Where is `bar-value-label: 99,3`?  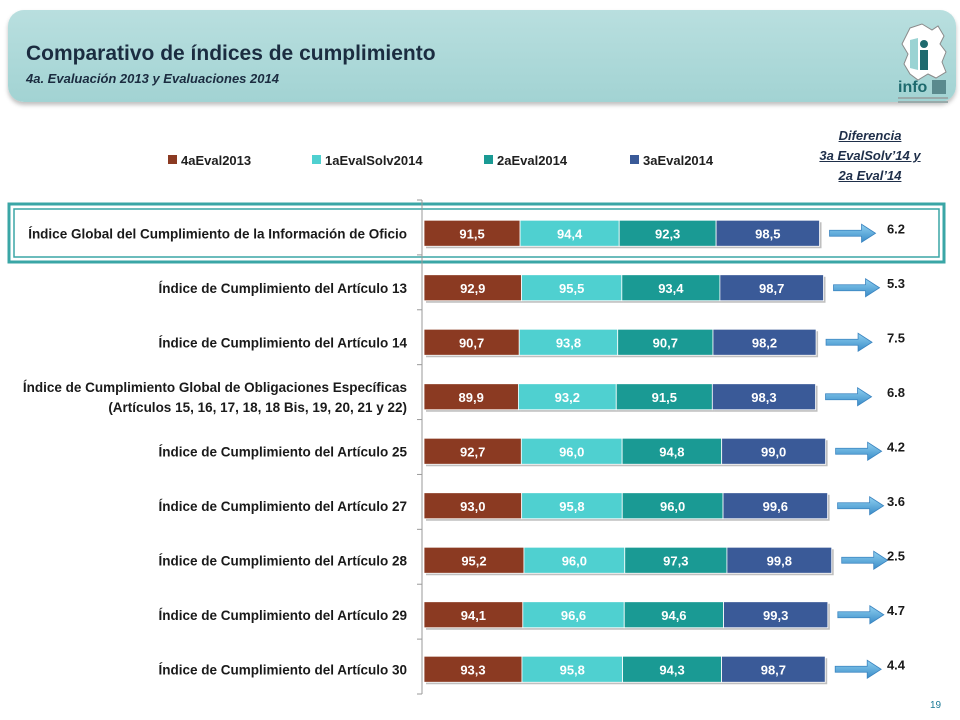
bar-value-label: 99,3 is located at coordinates (775, 615).